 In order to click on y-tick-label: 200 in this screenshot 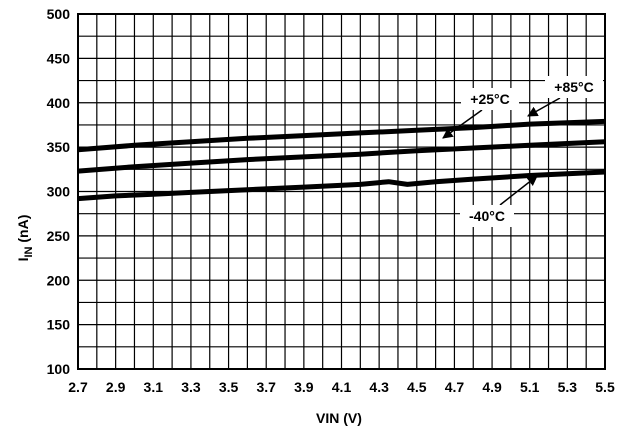, I will do `click(59, 280)`.